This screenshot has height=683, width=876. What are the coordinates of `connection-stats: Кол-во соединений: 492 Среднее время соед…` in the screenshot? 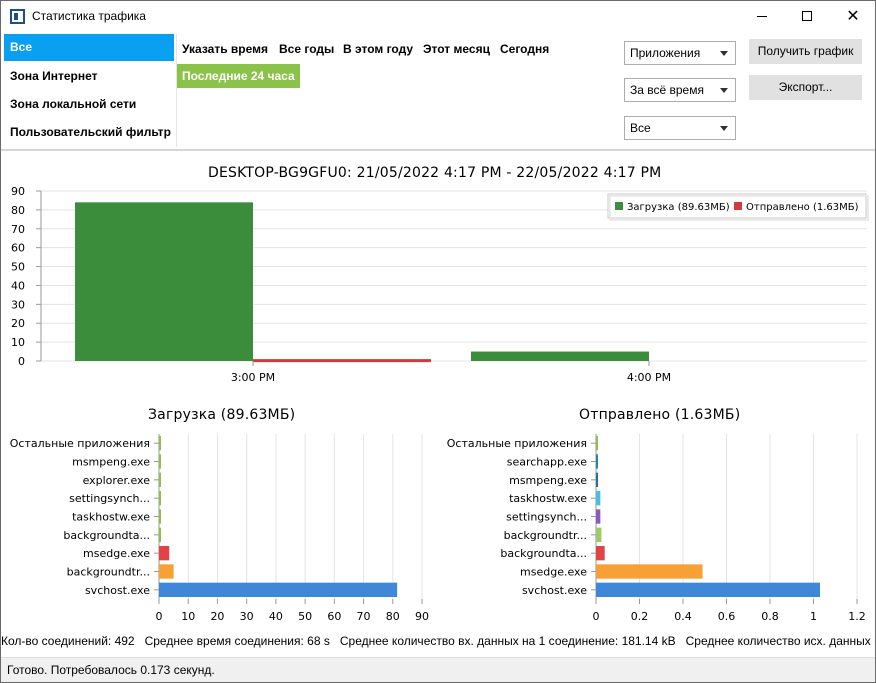 It's located at (438, 642).